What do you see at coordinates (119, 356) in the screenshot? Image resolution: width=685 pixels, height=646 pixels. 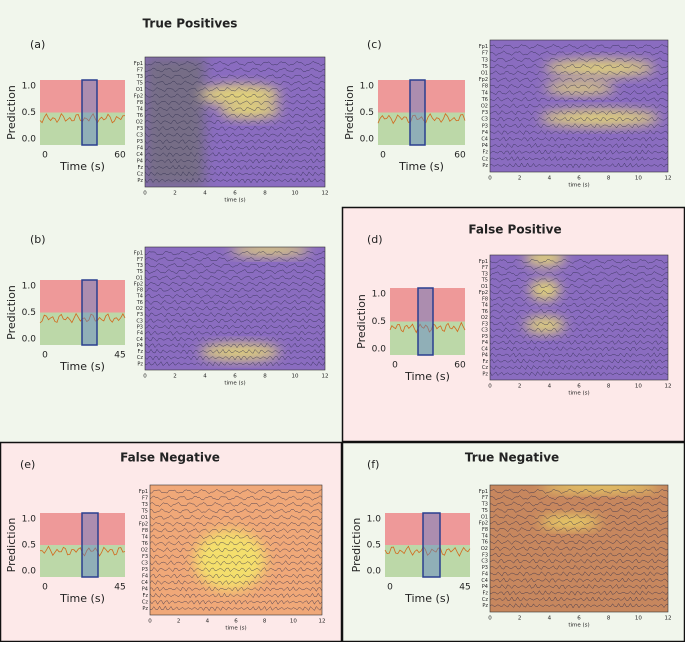 I see `x-tick-label: 45` at bounding box center [119, 356].